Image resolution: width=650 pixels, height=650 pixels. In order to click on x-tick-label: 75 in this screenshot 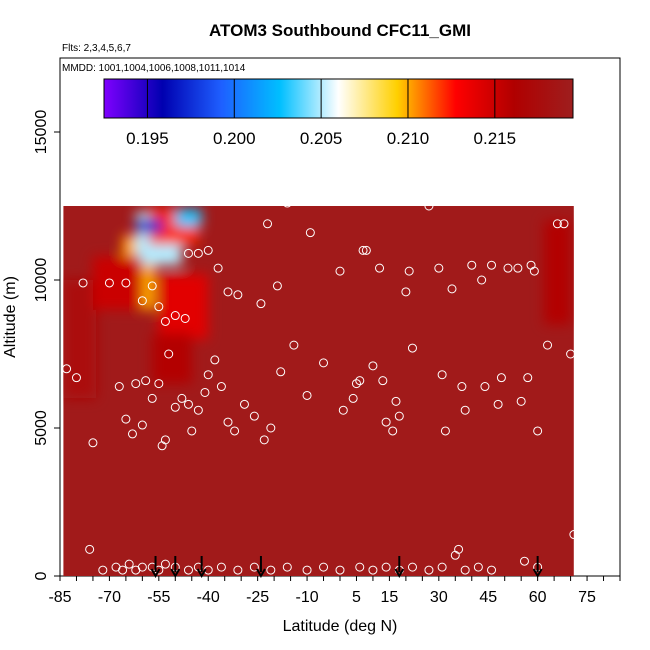, I will do `click(587, 597)`.